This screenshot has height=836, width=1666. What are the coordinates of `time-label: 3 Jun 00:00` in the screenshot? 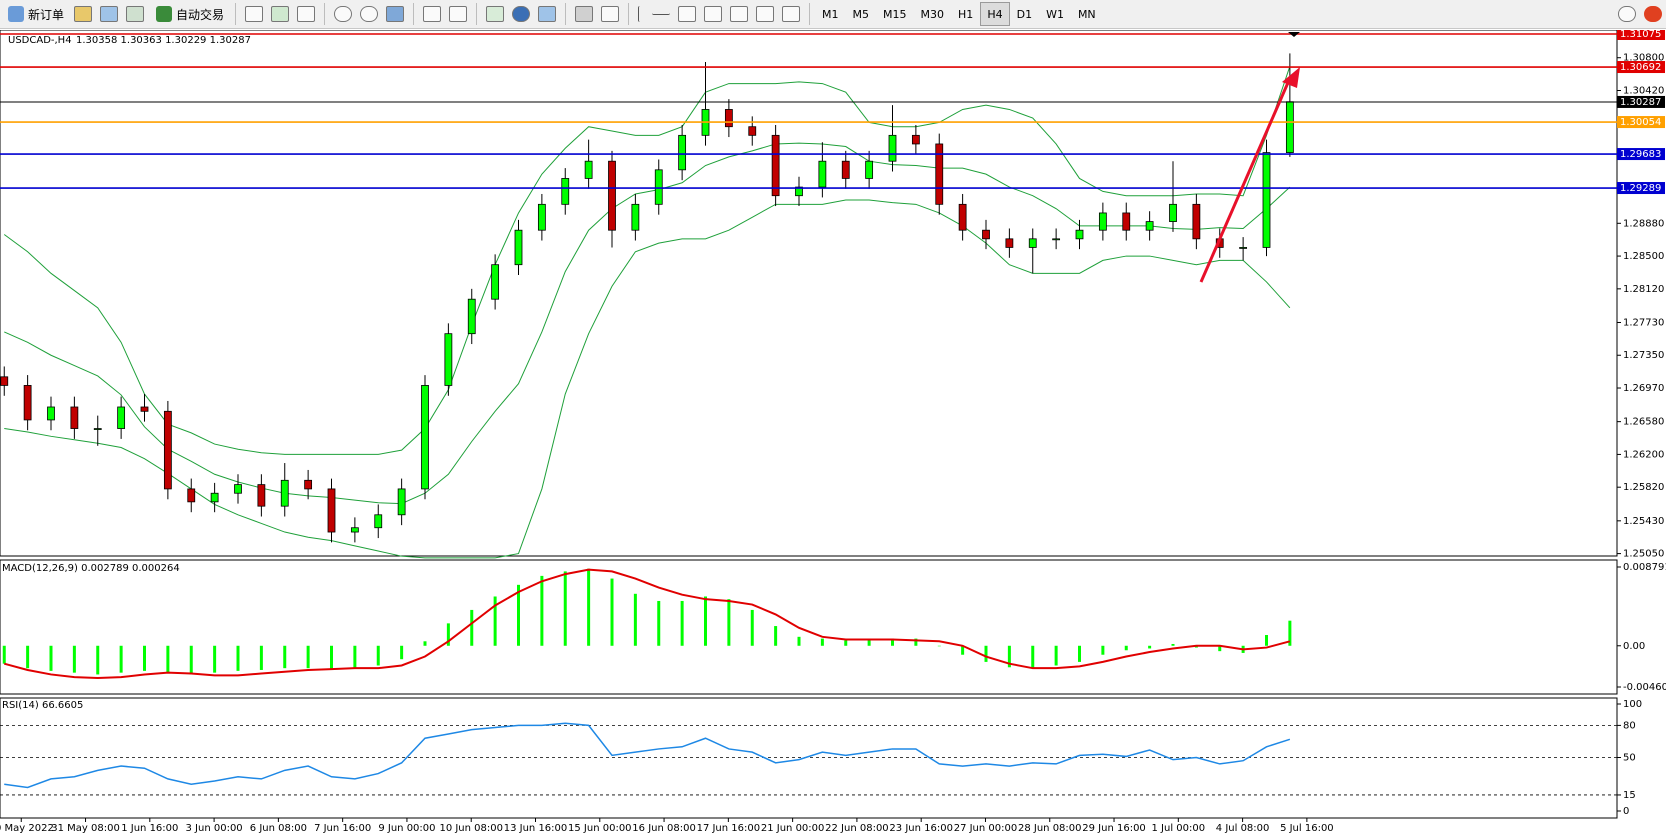 It's located at (214, 828).